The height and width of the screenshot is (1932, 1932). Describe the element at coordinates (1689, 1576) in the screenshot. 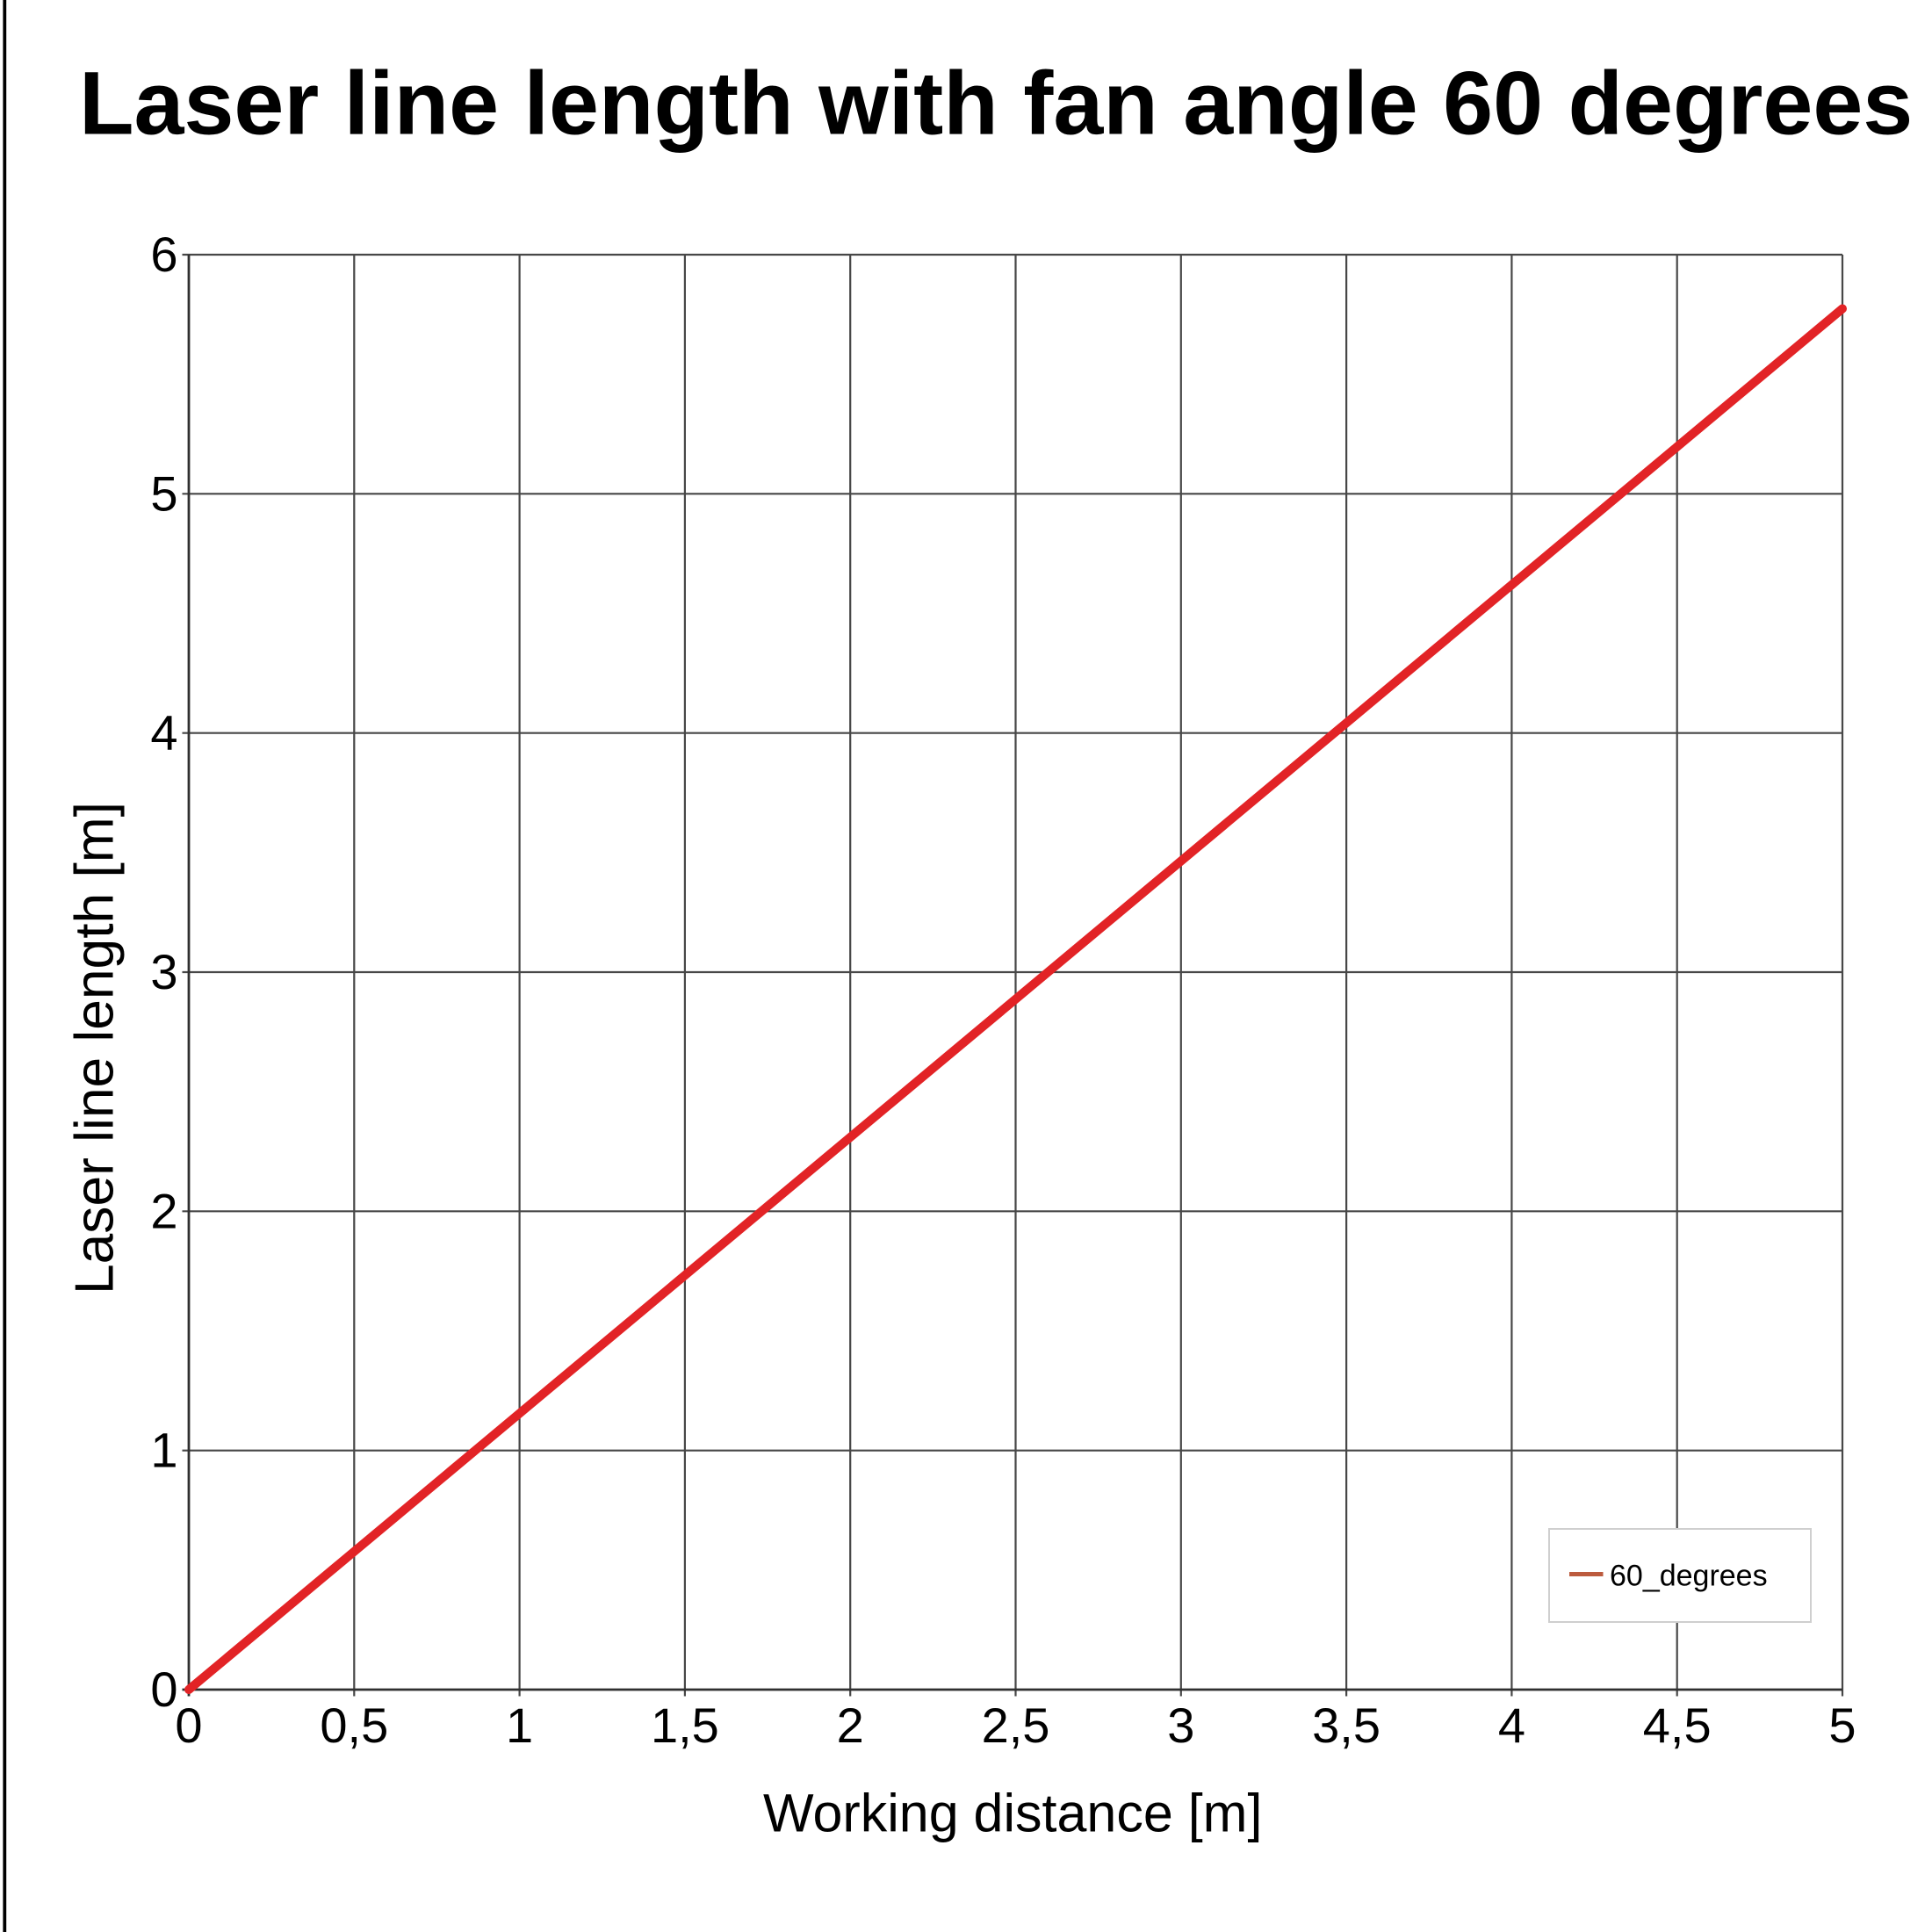

I see `svg-text: 60_degrees` at that location.